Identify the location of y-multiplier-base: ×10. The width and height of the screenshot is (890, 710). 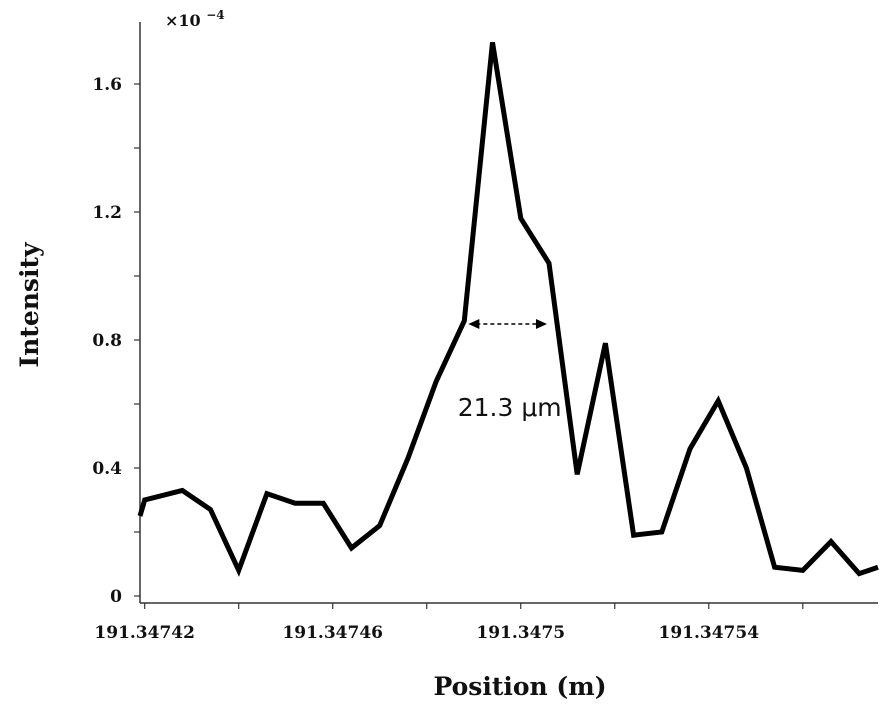
(183, 20).